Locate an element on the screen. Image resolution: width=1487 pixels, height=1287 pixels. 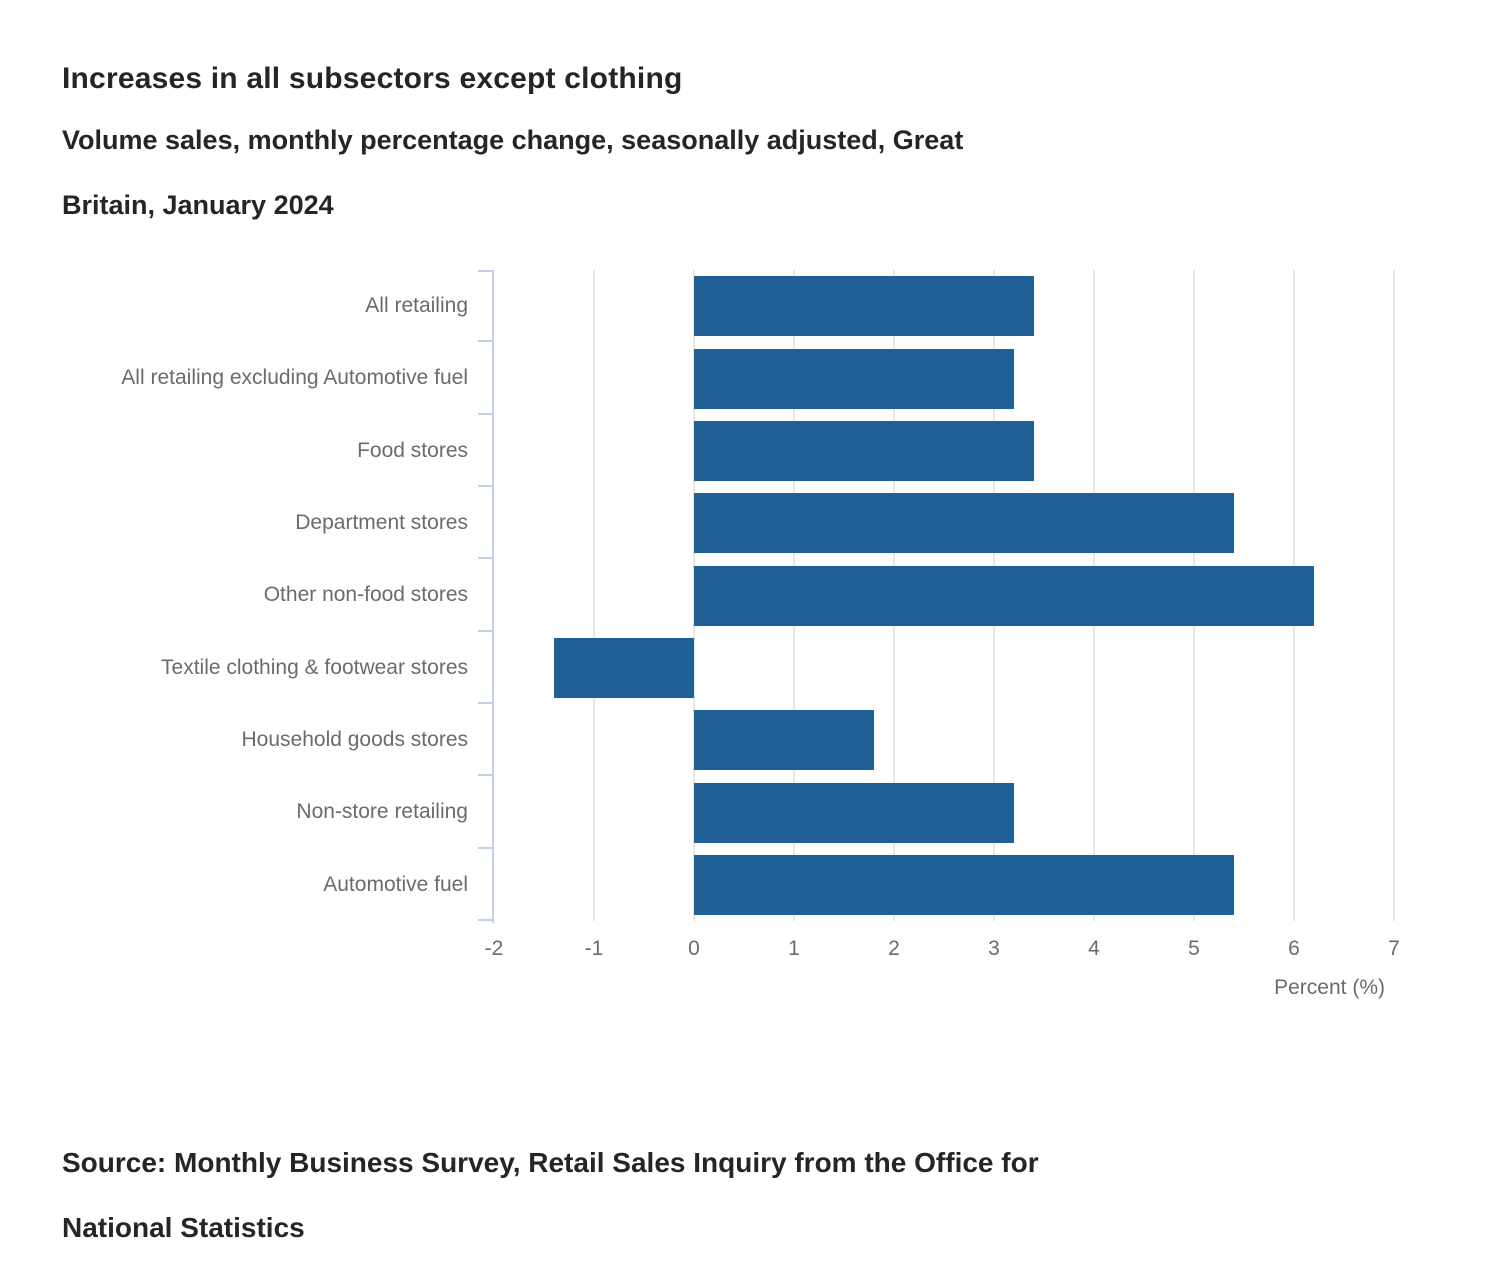
bar-other-non-food-stores is located at coordinates (1004, 595).